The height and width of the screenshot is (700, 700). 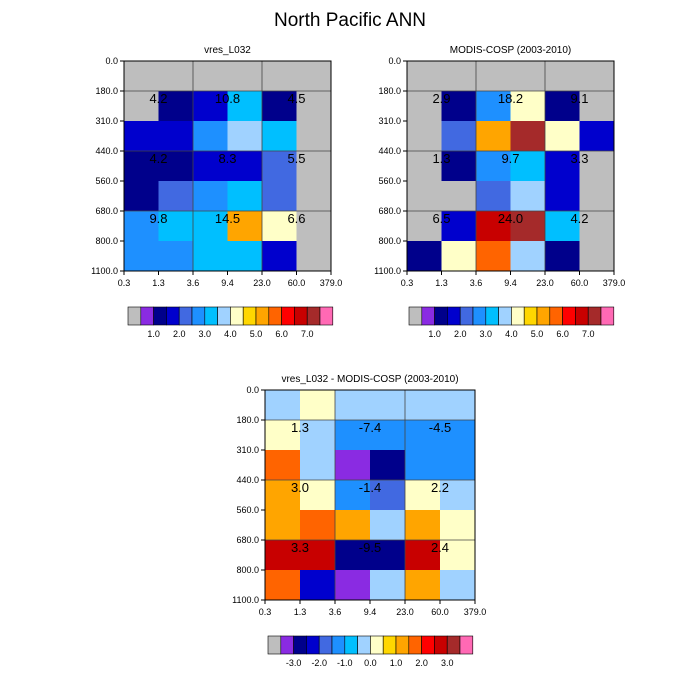 I want to click on y-tick-label: 680.0, so click(x=106, y=211).